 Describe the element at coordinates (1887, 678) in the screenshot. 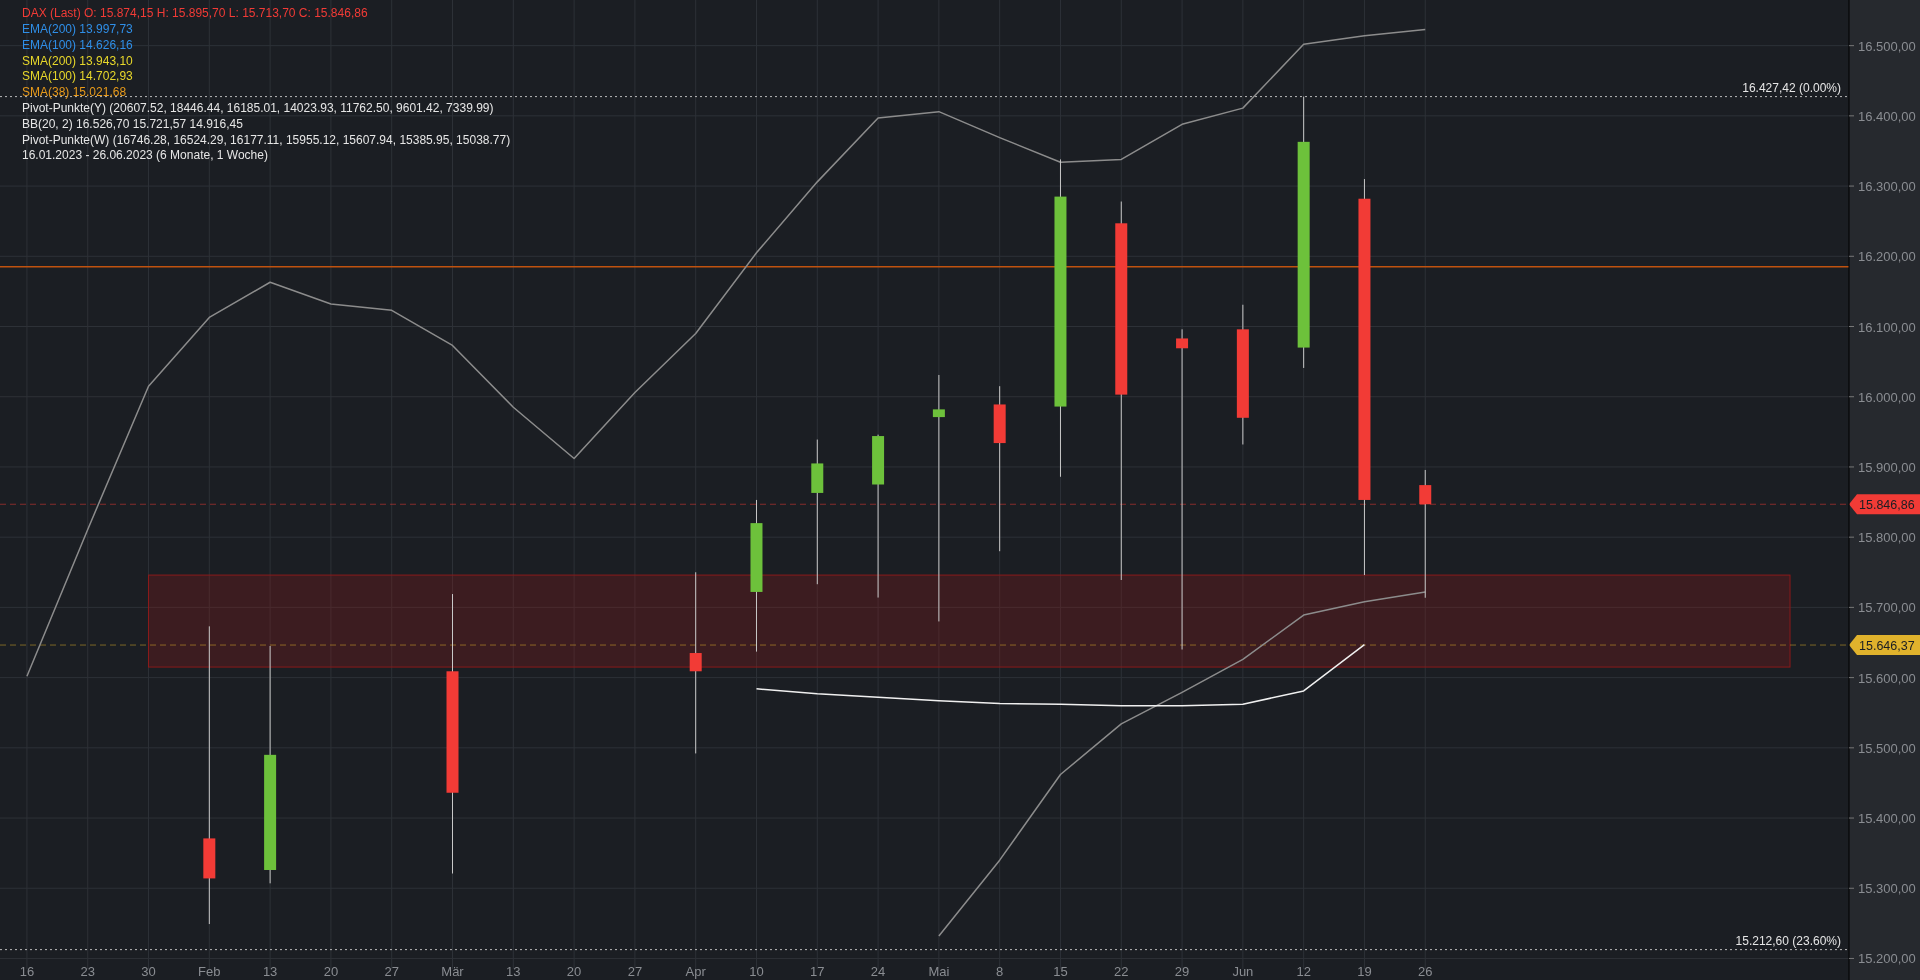

I see `y-tick-label: 15.600,00` at that location.